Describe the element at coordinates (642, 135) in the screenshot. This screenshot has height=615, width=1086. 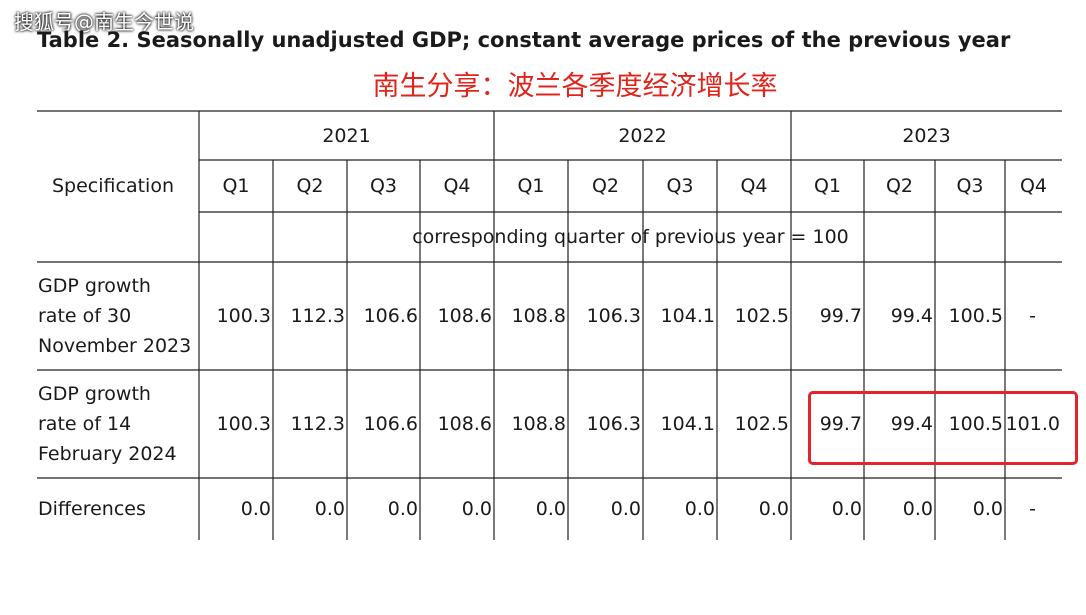
I see `year-header: 2022` at that location.